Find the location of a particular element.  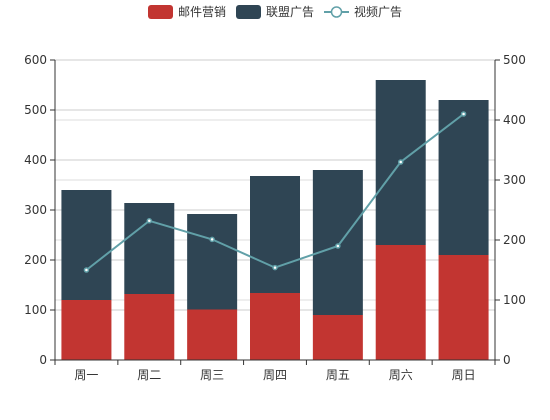

x-tick-label-0: 周一 is located at coordinates (86, 375).